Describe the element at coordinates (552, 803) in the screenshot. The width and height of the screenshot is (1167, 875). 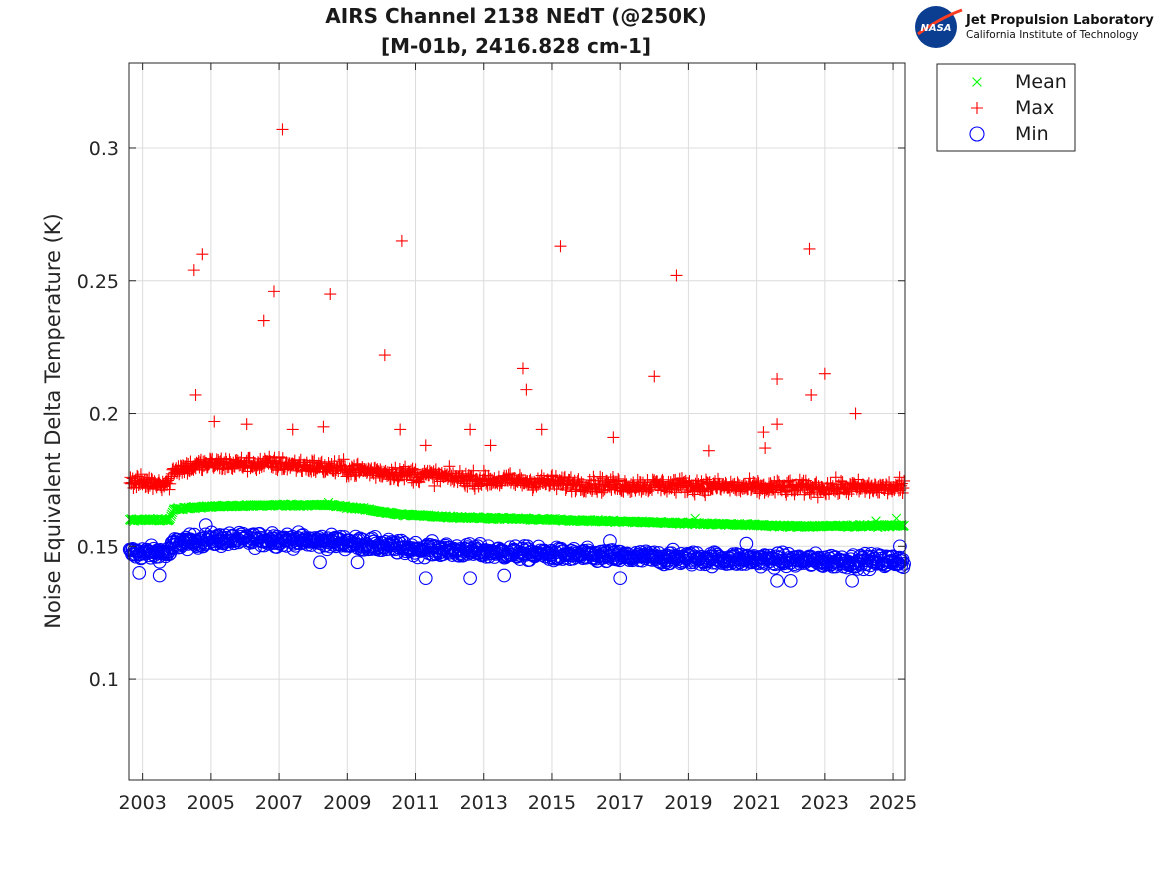
I see `x-tick-label: 2015` at that location.